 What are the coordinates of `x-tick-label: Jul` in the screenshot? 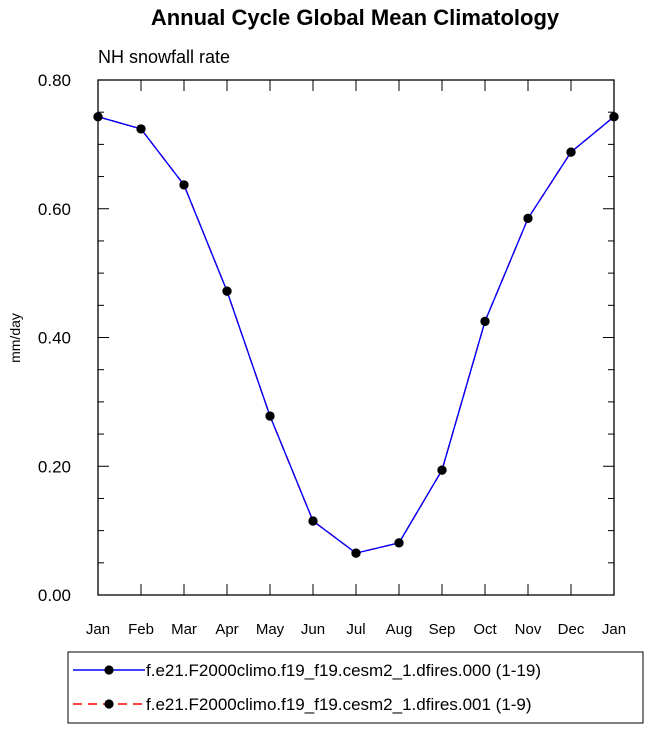 It's located at (355, 629).